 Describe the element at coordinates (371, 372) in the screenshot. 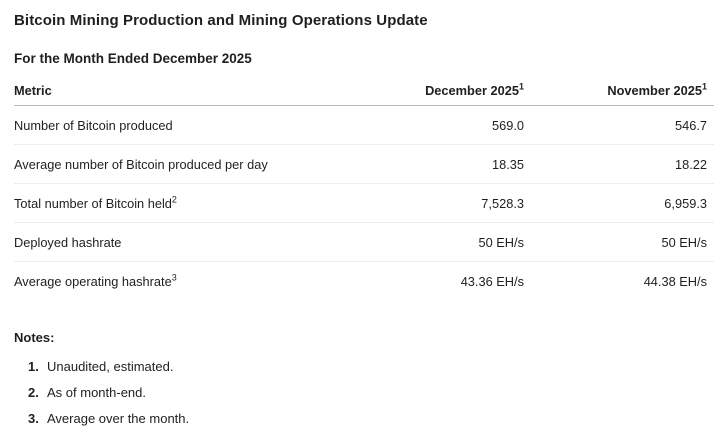

I see `note-item: 1. Unaudited, estimated.` at that location.